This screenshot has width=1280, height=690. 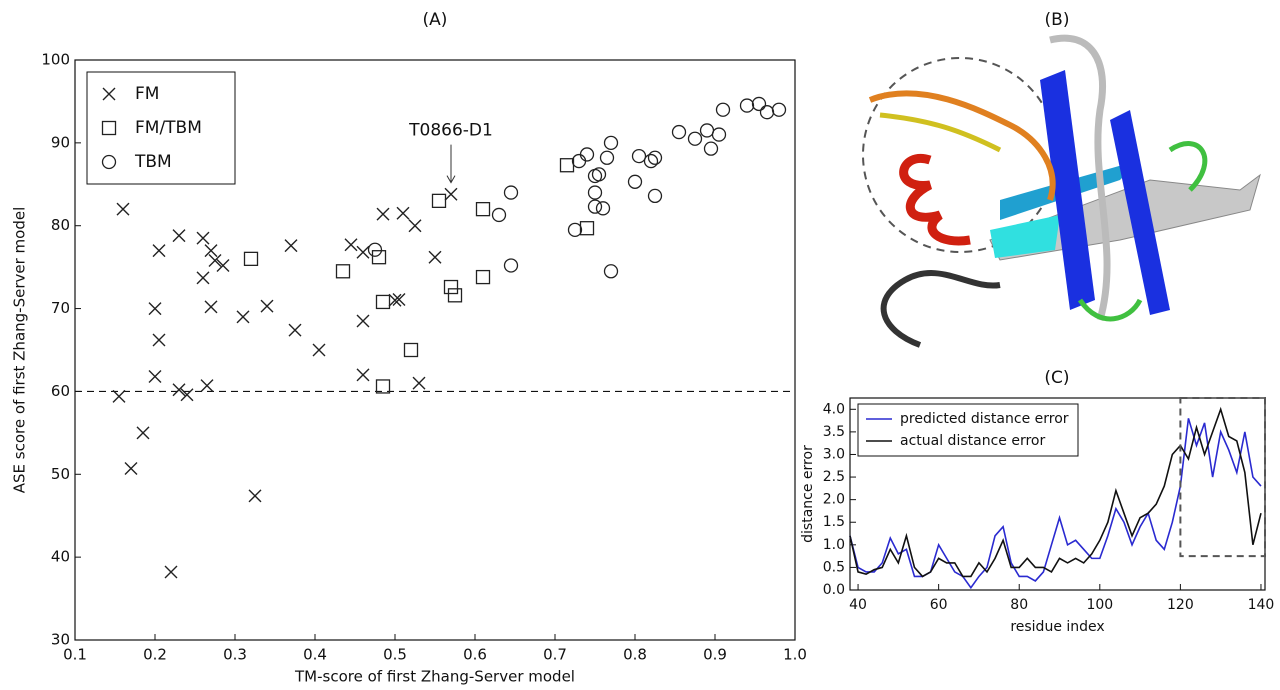 What do you see at coordinates (555, 655) in the screenshot?
I see `x-tick-label: 0.7` at bounding box center [555, 655].